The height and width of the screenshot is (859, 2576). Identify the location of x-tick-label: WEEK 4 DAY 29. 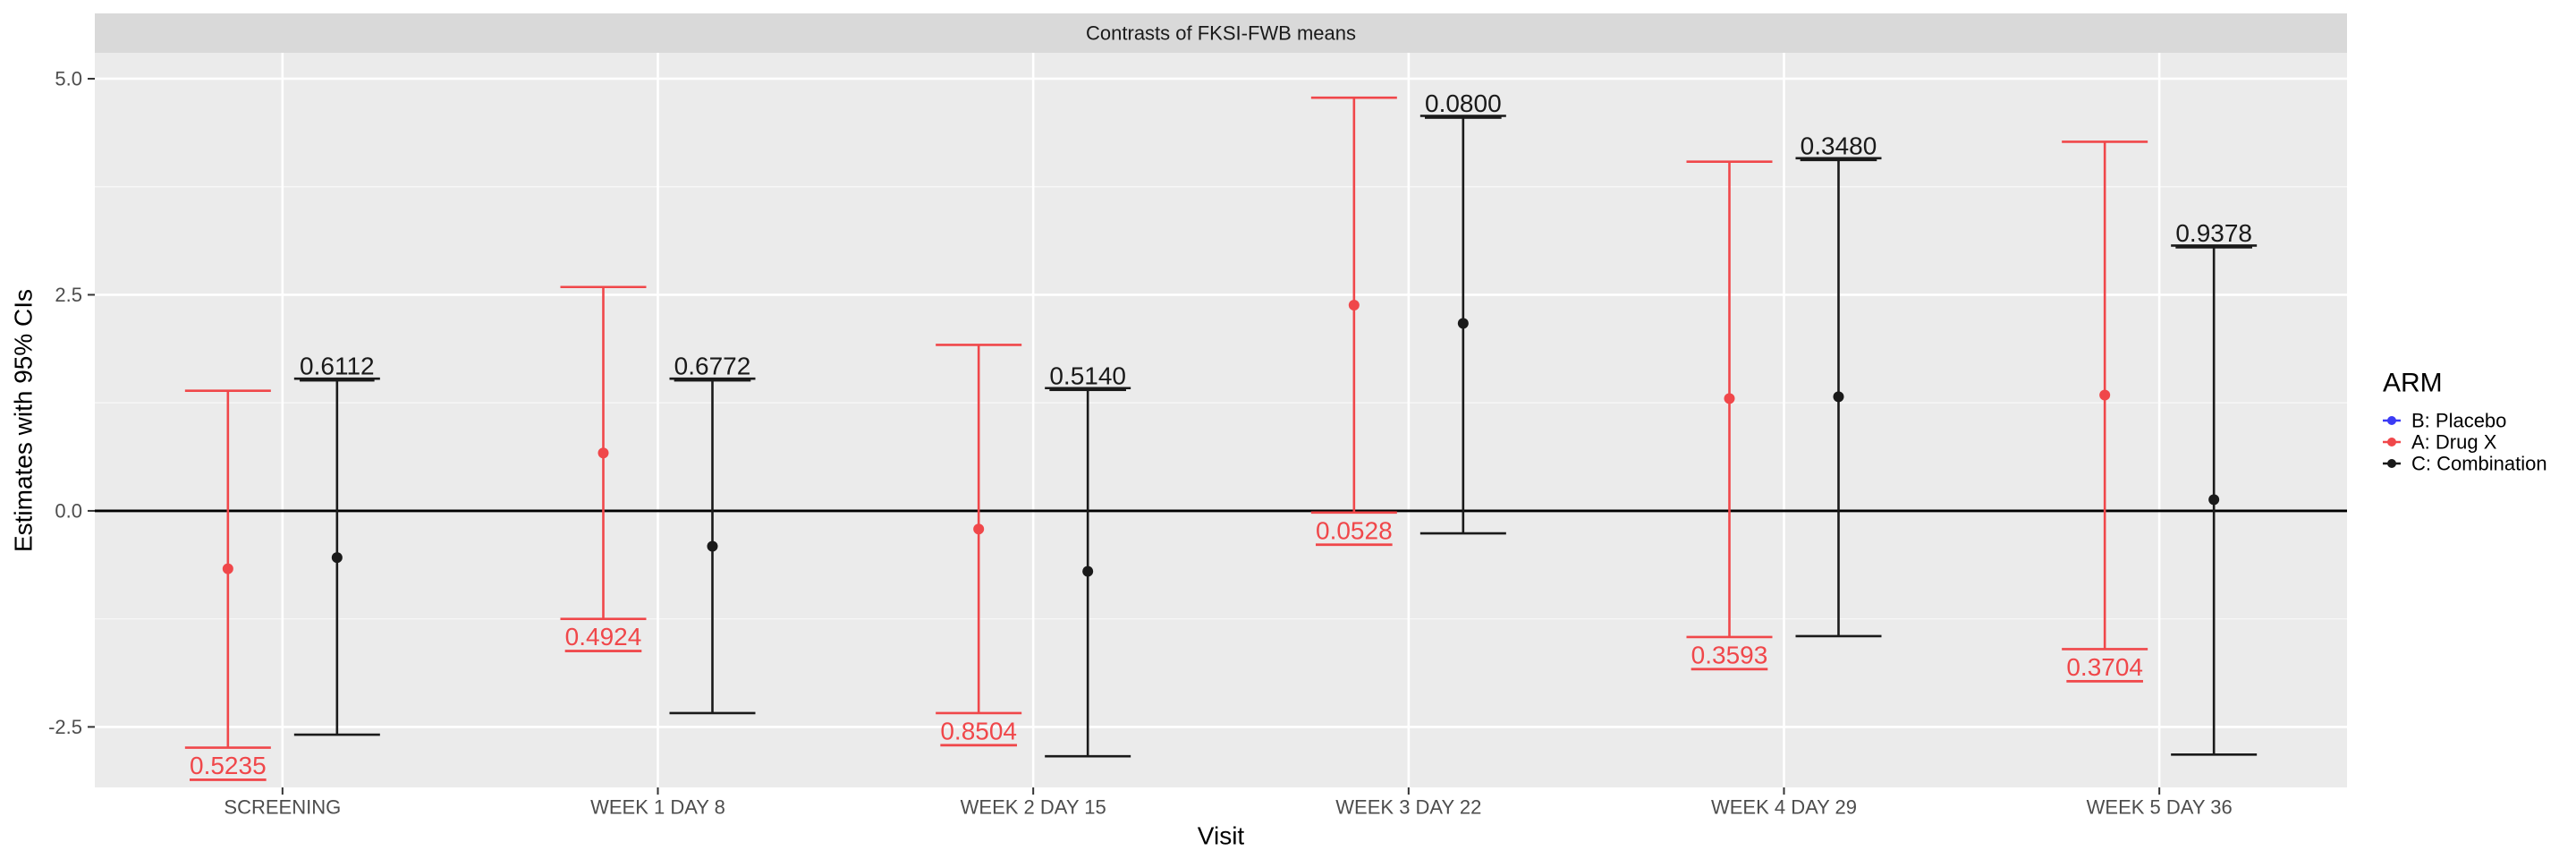
(1784, 807).